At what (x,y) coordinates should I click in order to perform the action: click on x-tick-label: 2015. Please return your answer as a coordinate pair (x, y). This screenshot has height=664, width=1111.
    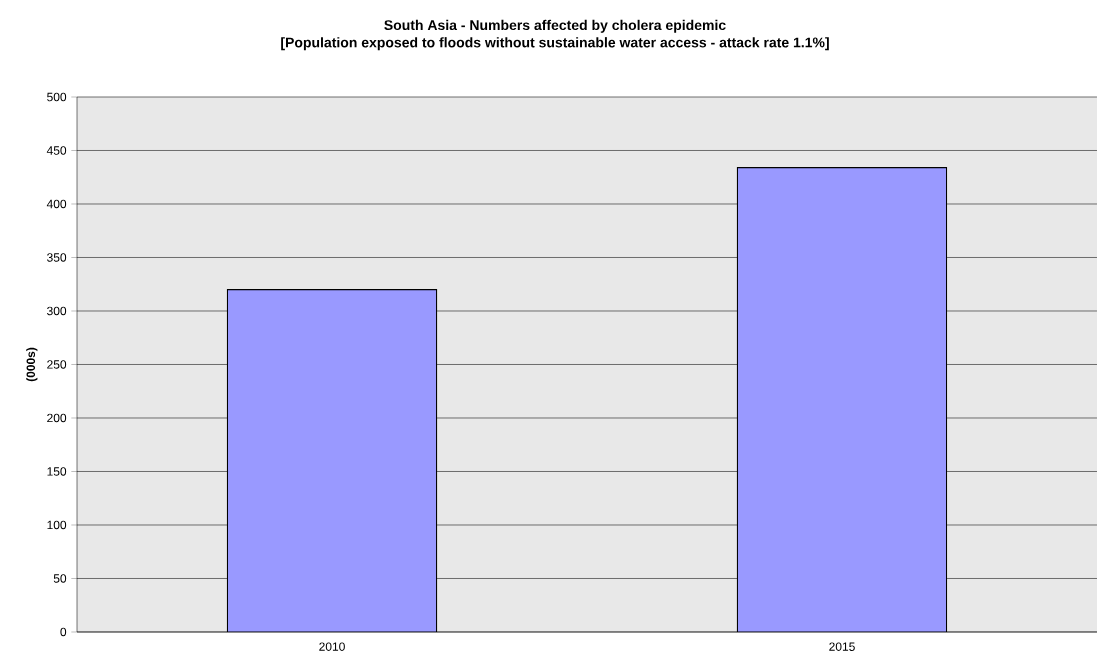
    Looking at the image, I should click on (842, 646).